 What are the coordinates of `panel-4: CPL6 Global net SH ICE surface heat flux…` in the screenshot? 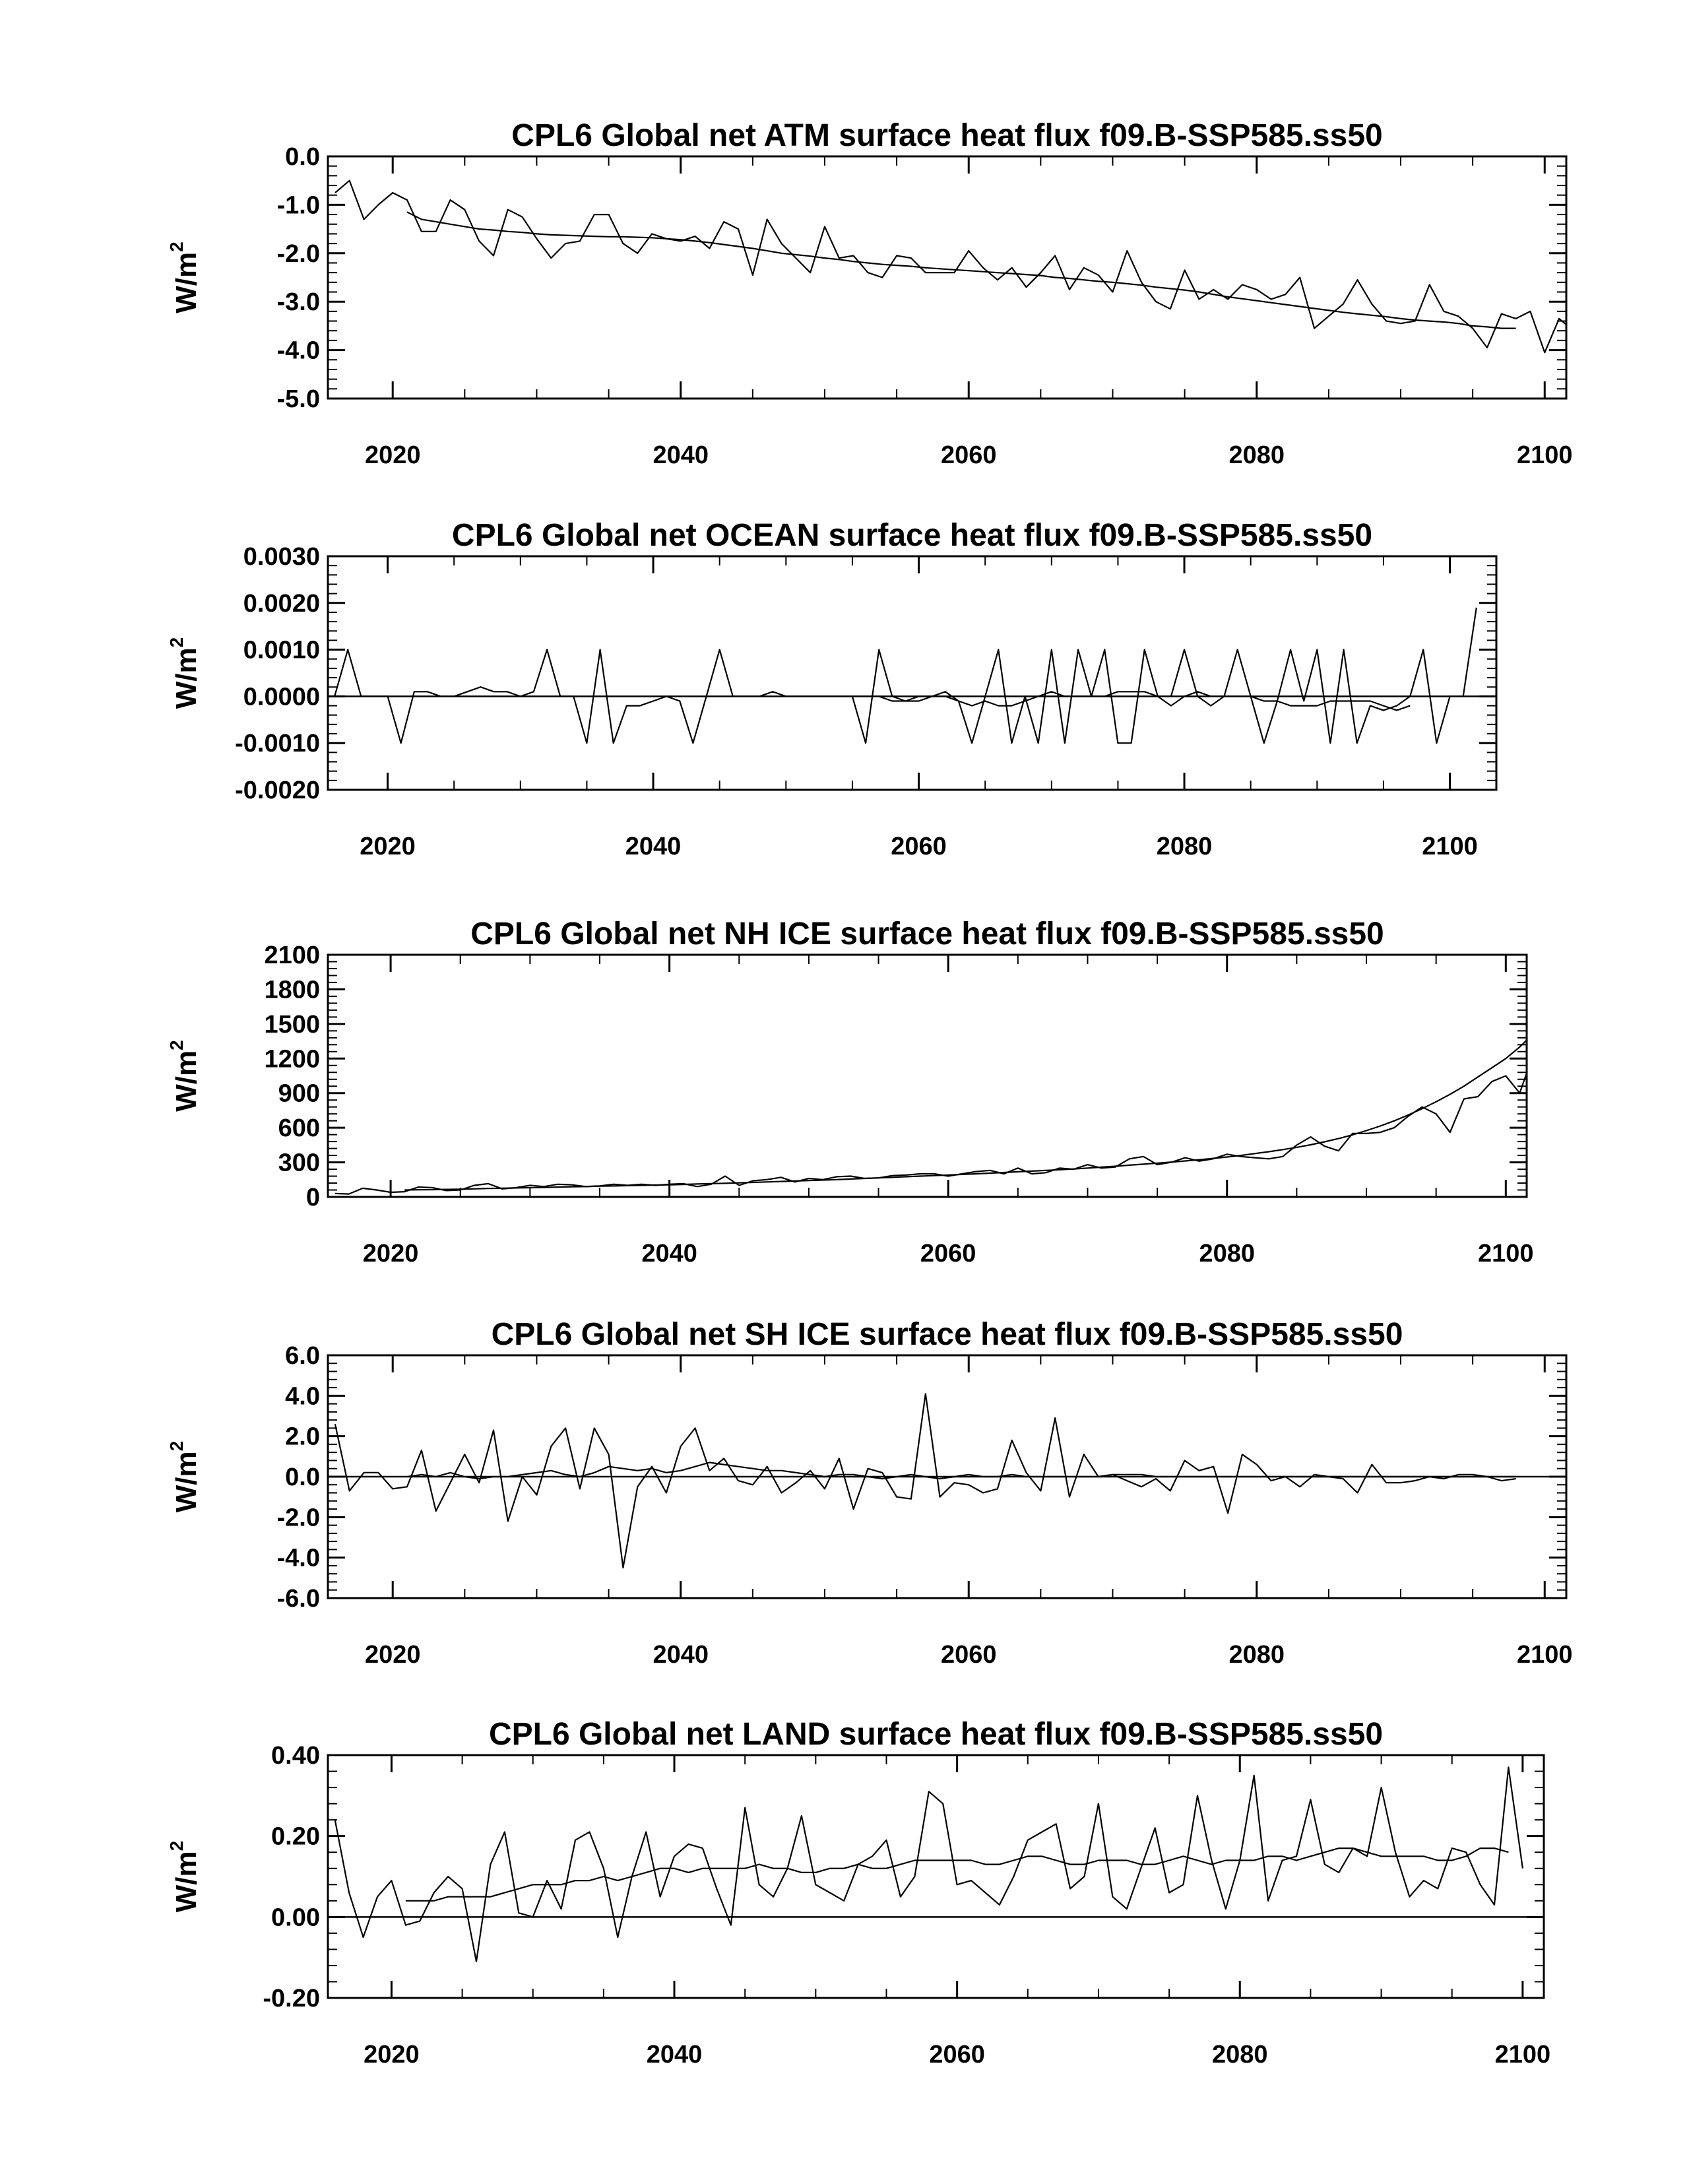 It's located at (869, 1493).